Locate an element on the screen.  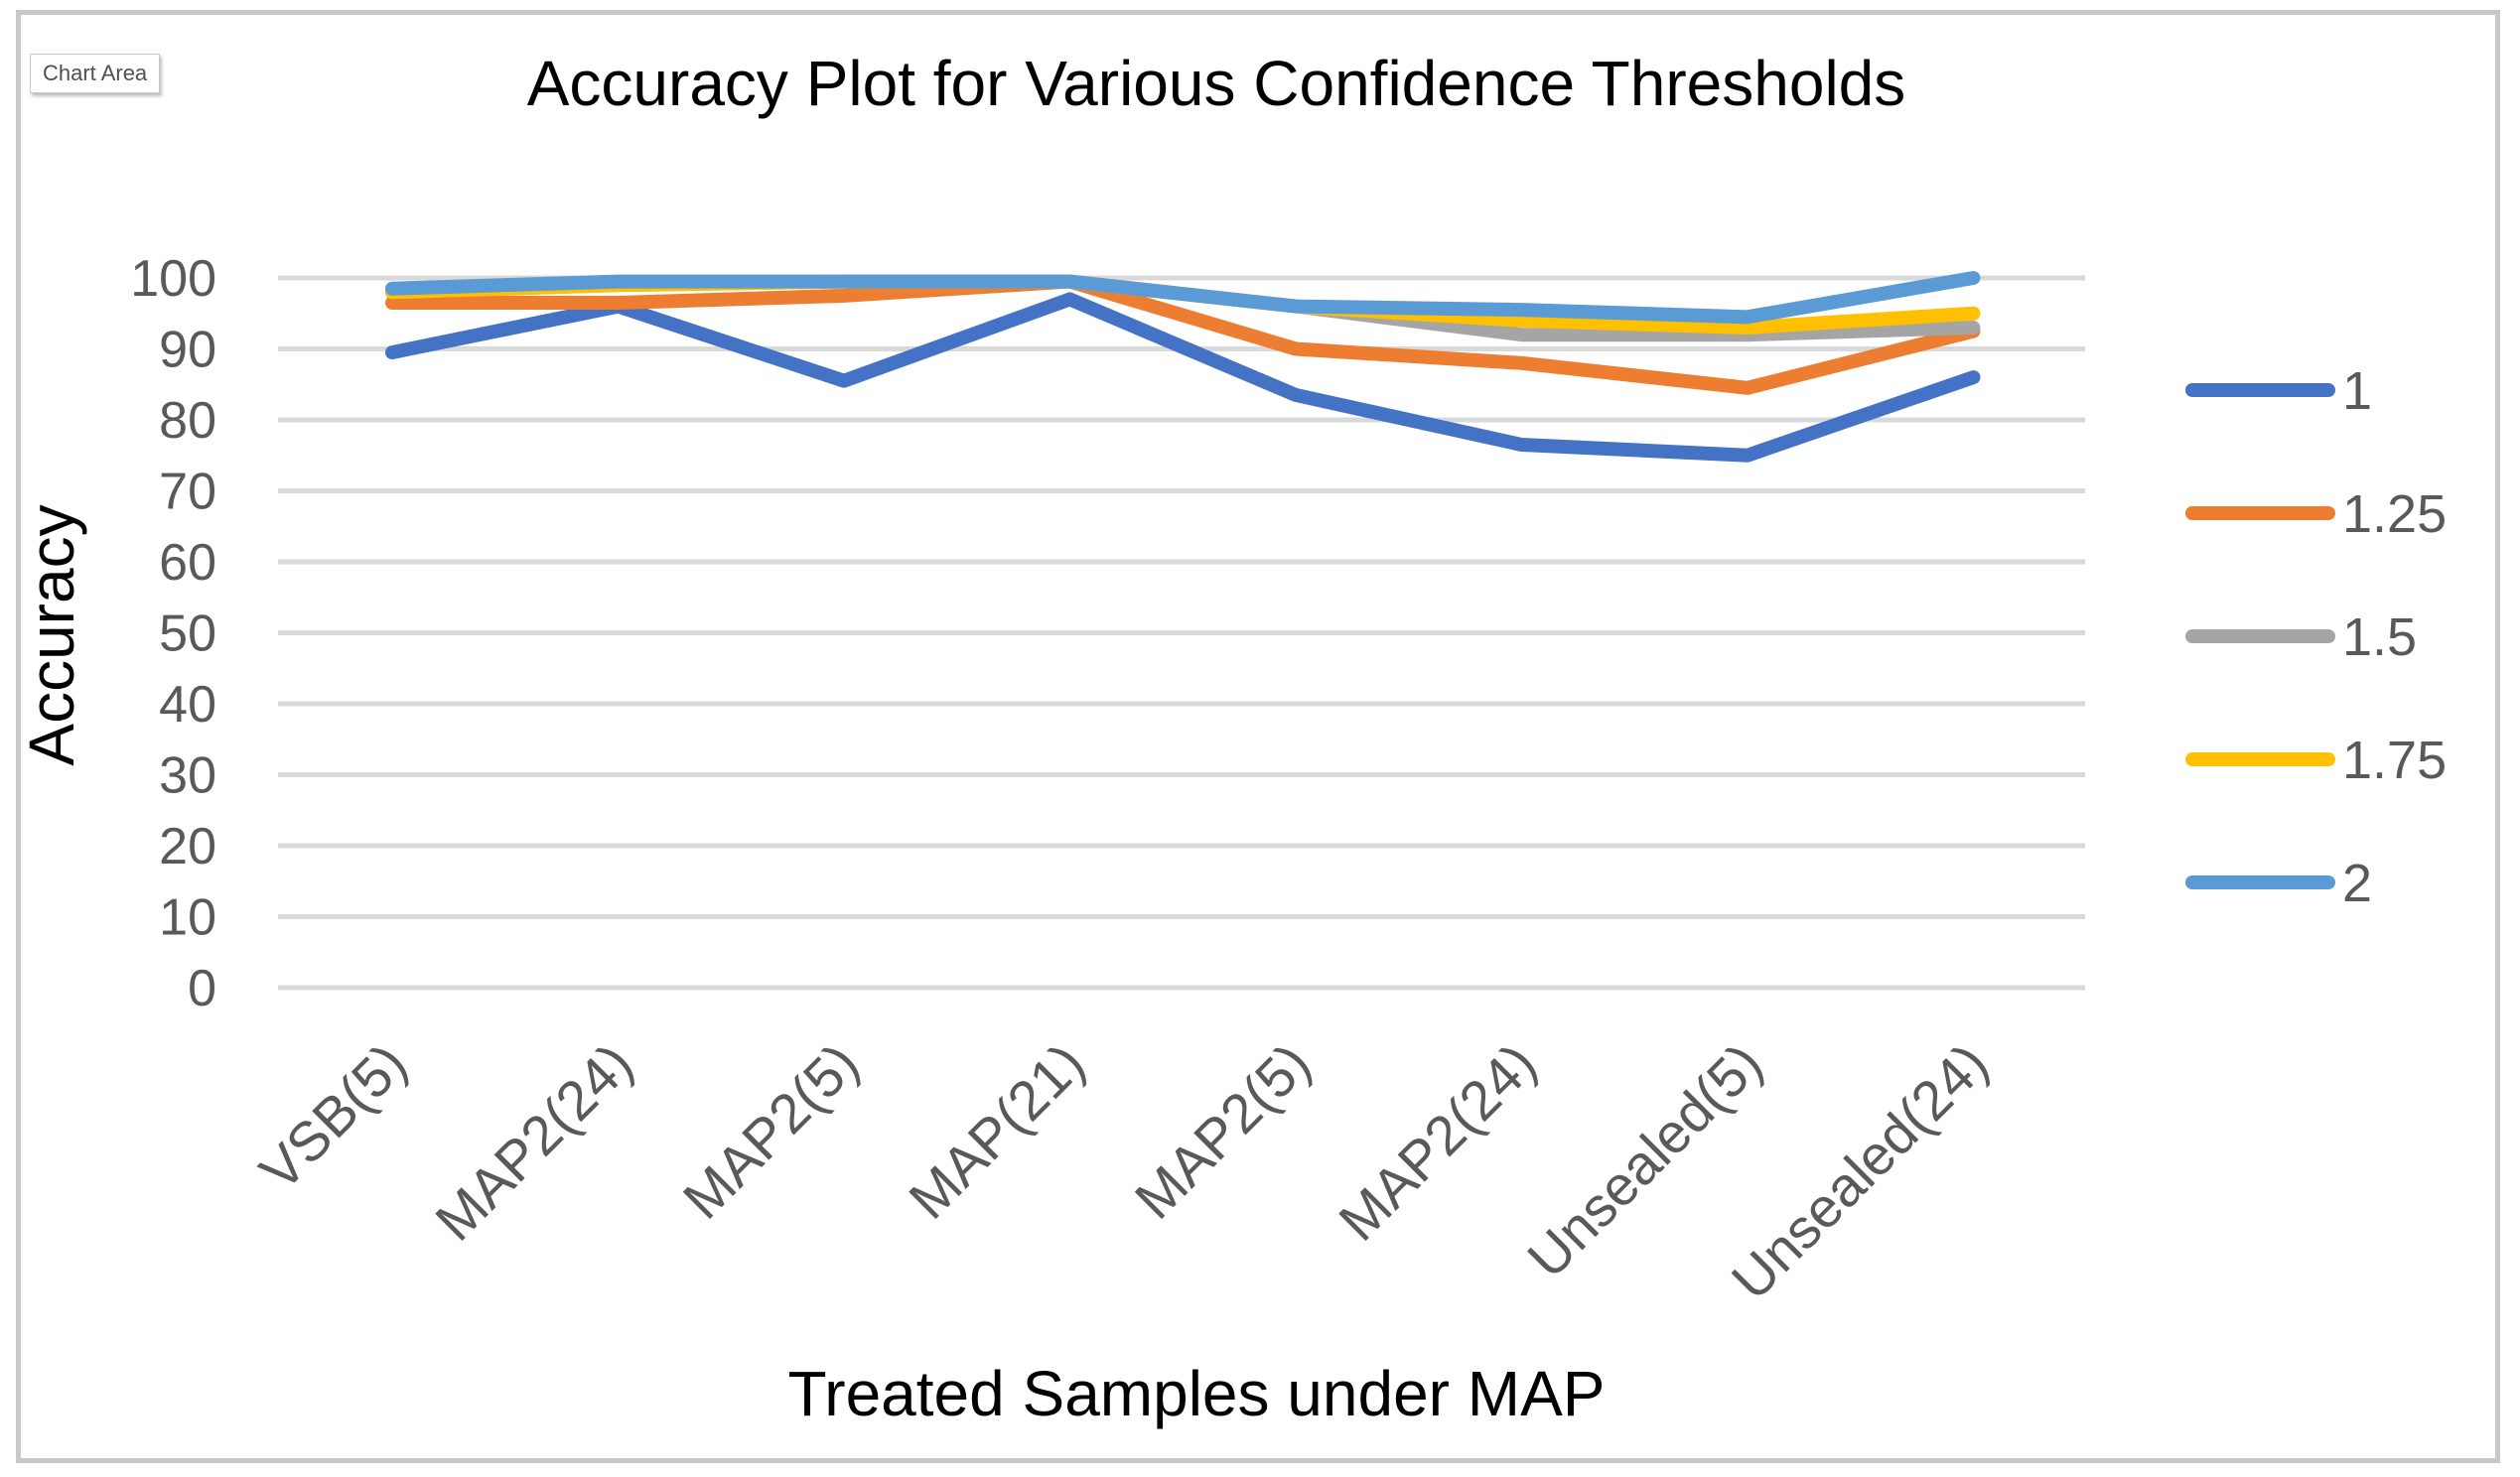
y-tick-label: 0 is located at coordinates (202, 988).